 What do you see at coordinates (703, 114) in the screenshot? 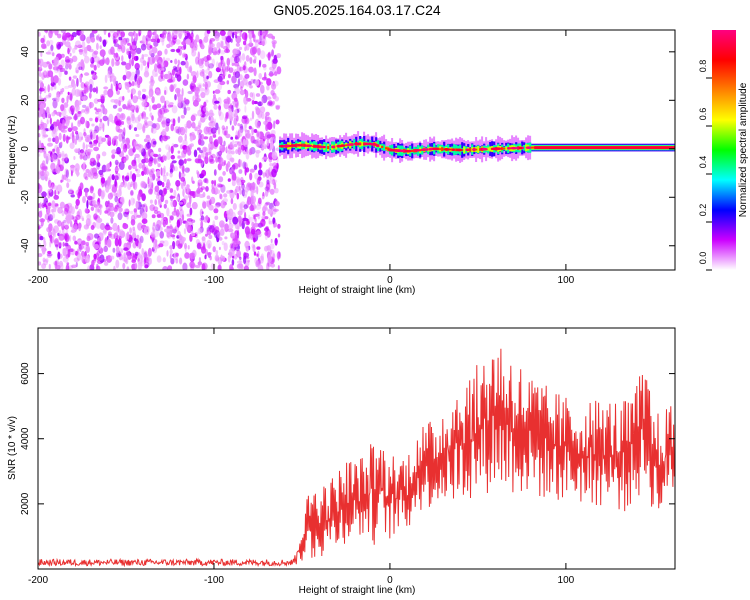
I see `colorbar-tick-label: 0.6` at bounding box center [703, 114].